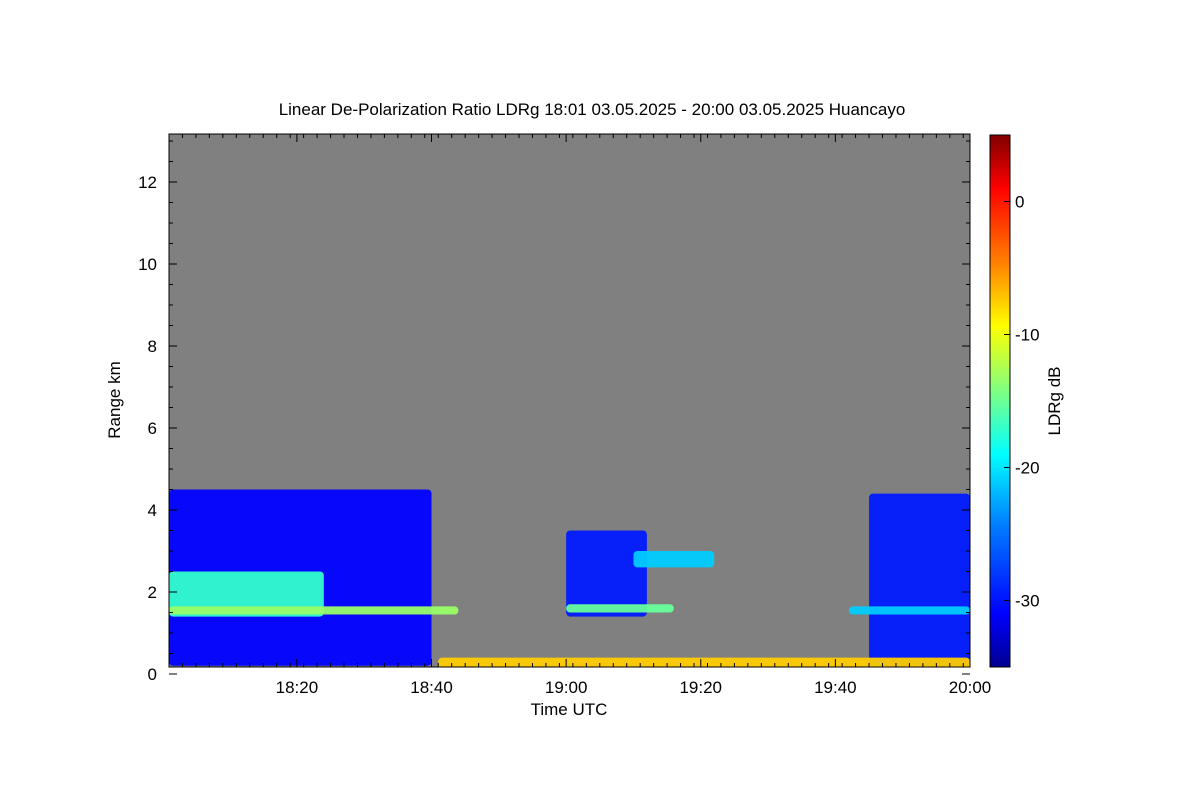  What do you see at coordinates (152, 346) in the screenshot?
I see `y-tick-label: 8` at bounding box center [152, 346].